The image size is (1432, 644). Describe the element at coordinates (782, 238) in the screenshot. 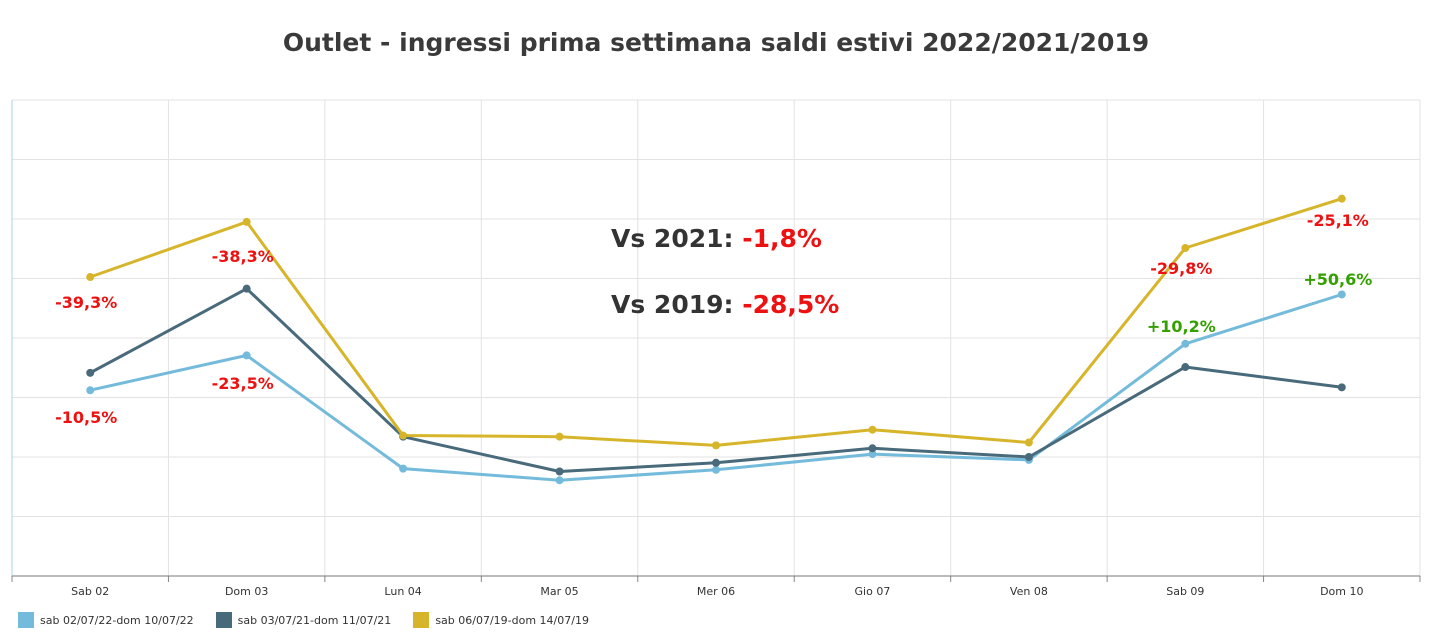

I see `callout-value: -1,8%` at that location.